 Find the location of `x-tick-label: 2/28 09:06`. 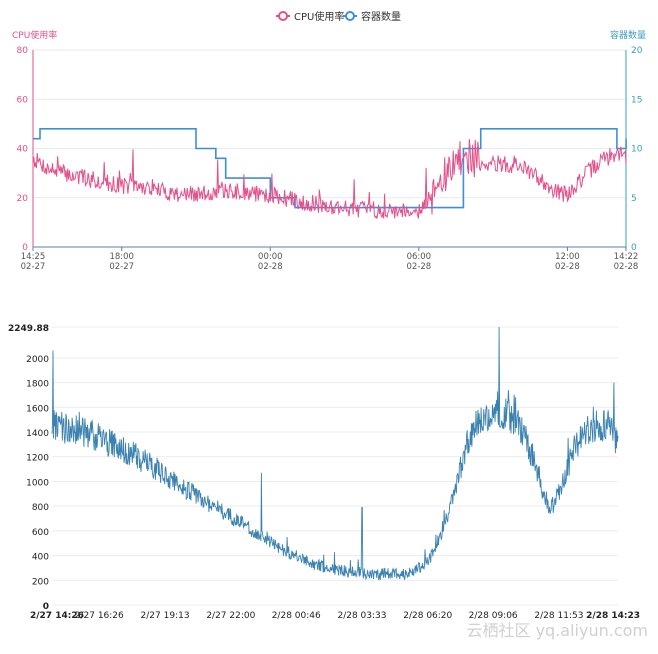

x-tick-label: 2/28 09:06 is located at coordinates (493, 616).